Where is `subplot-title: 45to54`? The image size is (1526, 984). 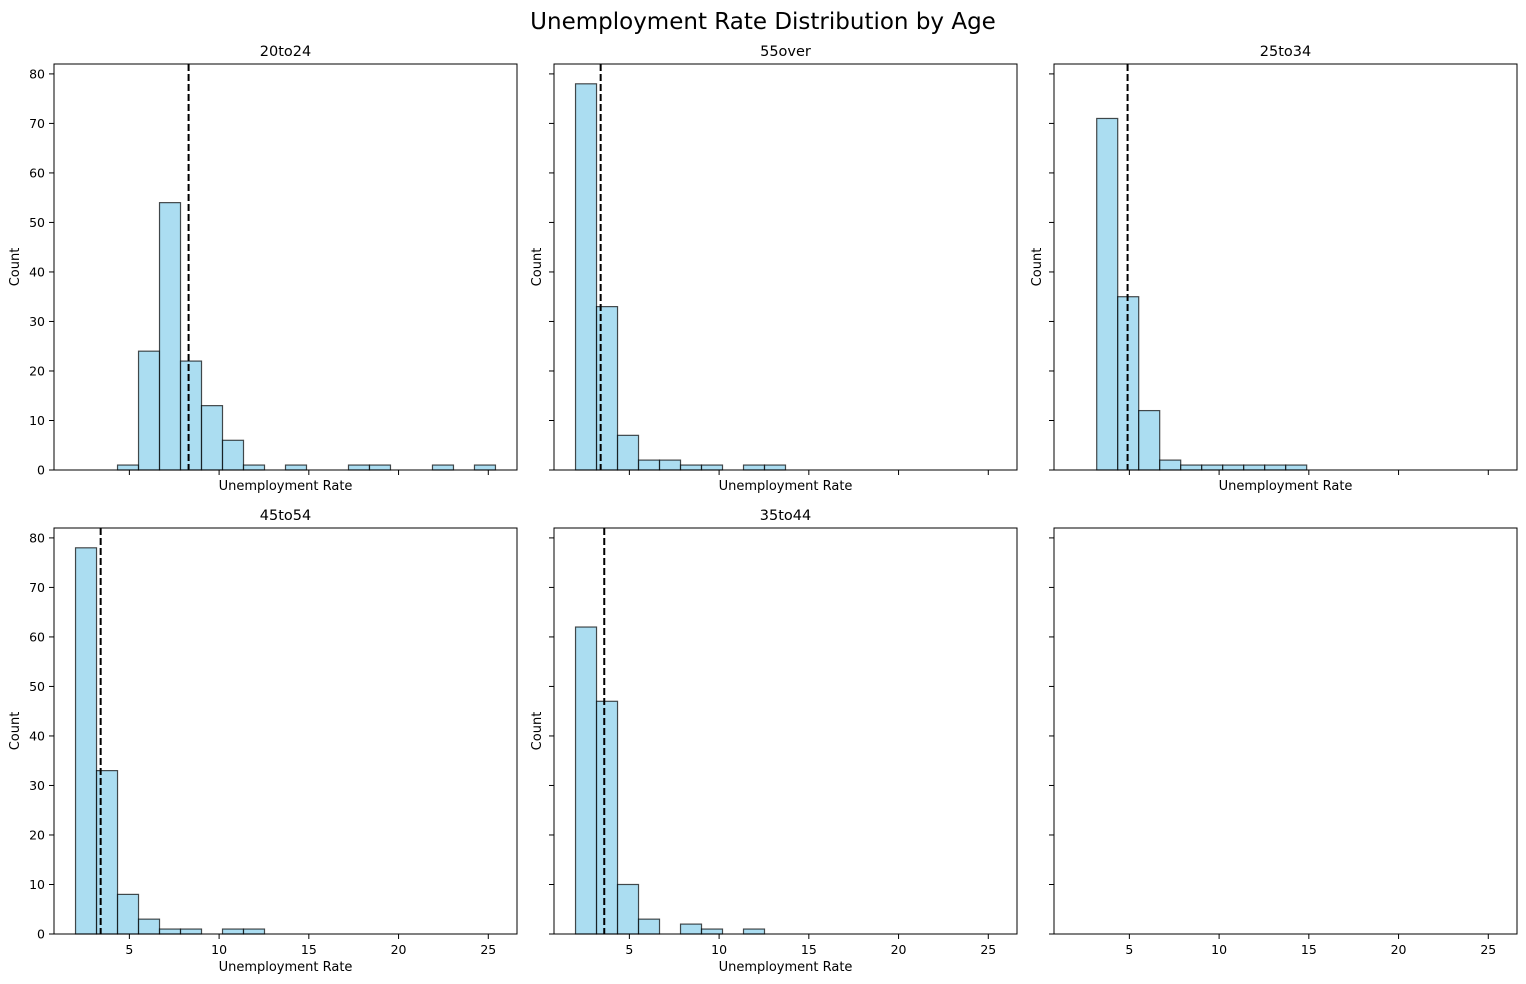
subplot-title: 45to54 is located at coordinates (285, 516).